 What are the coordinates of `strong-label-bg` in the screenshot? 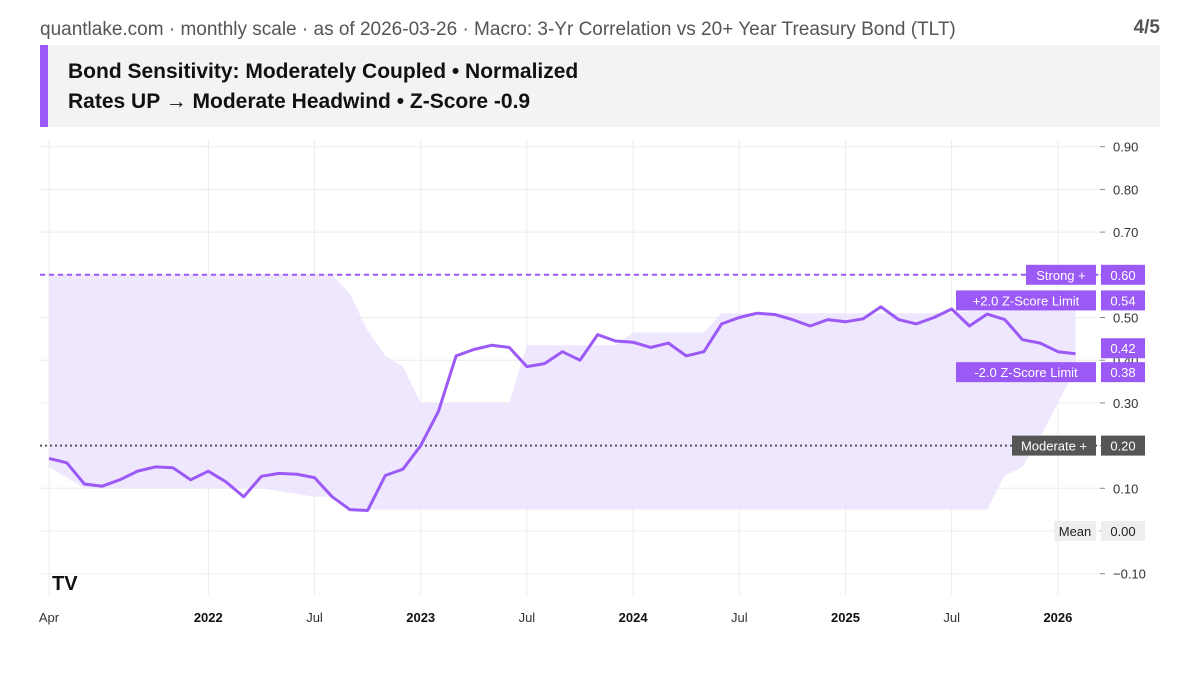 It's located at (1061, 274).